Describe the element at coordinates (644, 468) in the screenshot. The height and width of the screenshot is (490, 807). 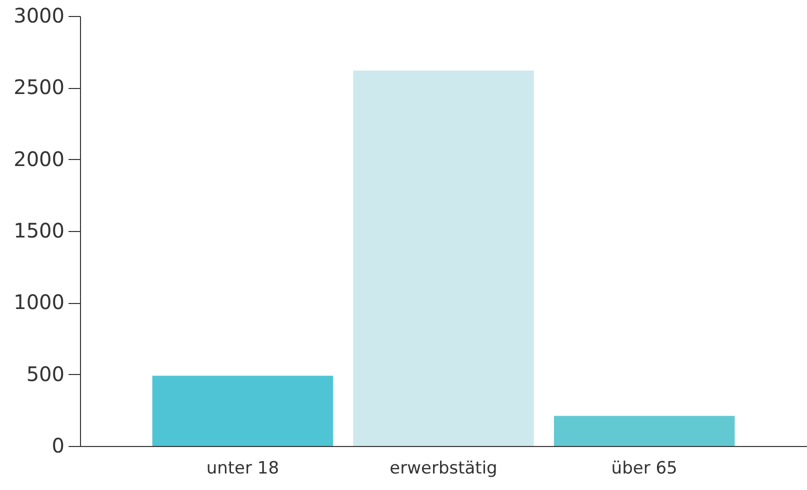
I see `x-tick-label: über 65` at that location.